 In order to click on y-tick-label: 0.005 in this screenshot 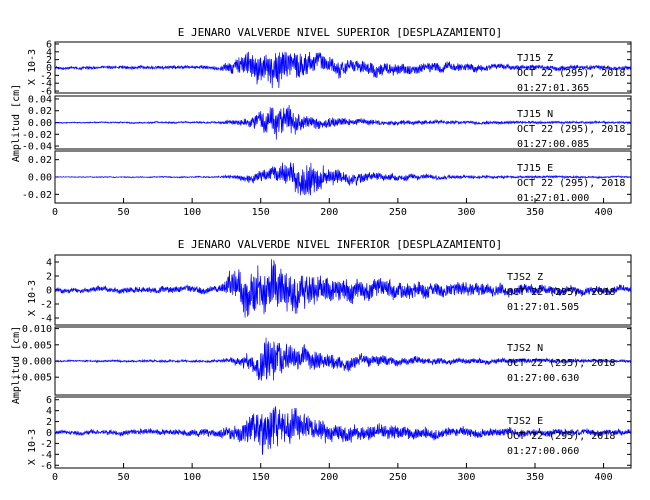, I will do `click(37, 345)`.